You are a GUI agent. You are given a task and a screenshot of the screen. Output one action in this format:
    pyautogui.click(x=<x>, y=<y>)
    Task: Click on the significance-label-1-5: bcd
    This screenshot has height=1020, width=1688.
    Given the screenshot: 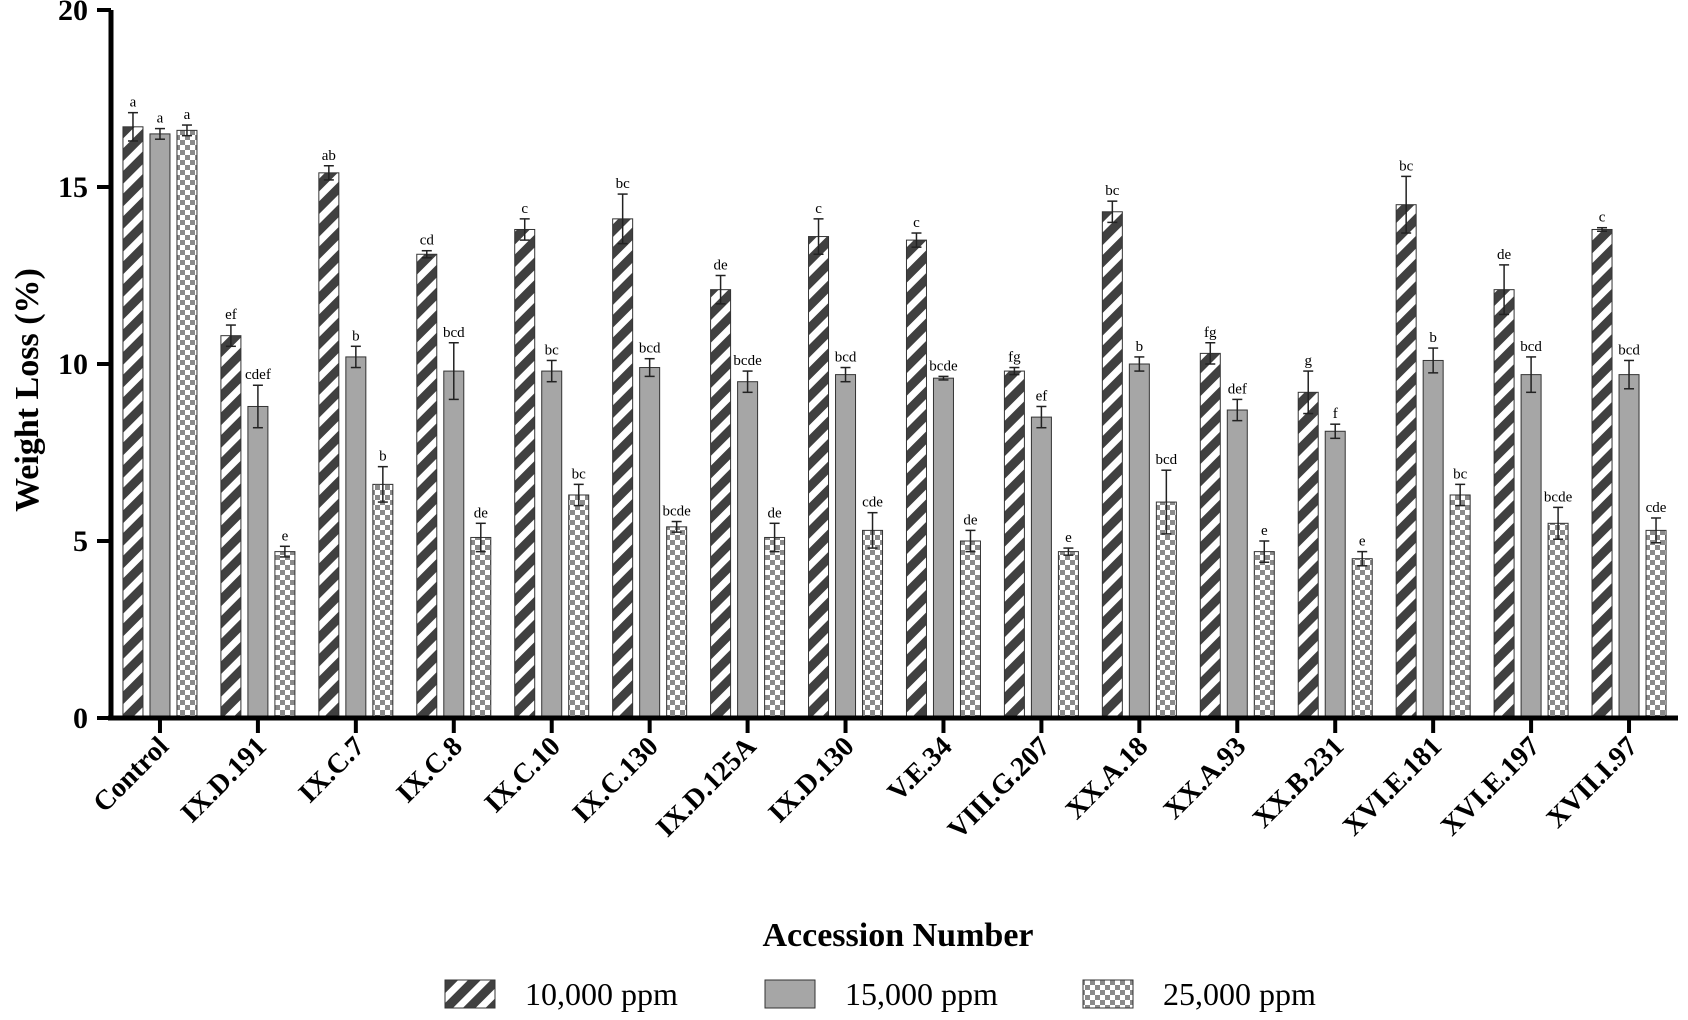 What is the action you would take?
    pyautogui.click(x=650, y=349)
    